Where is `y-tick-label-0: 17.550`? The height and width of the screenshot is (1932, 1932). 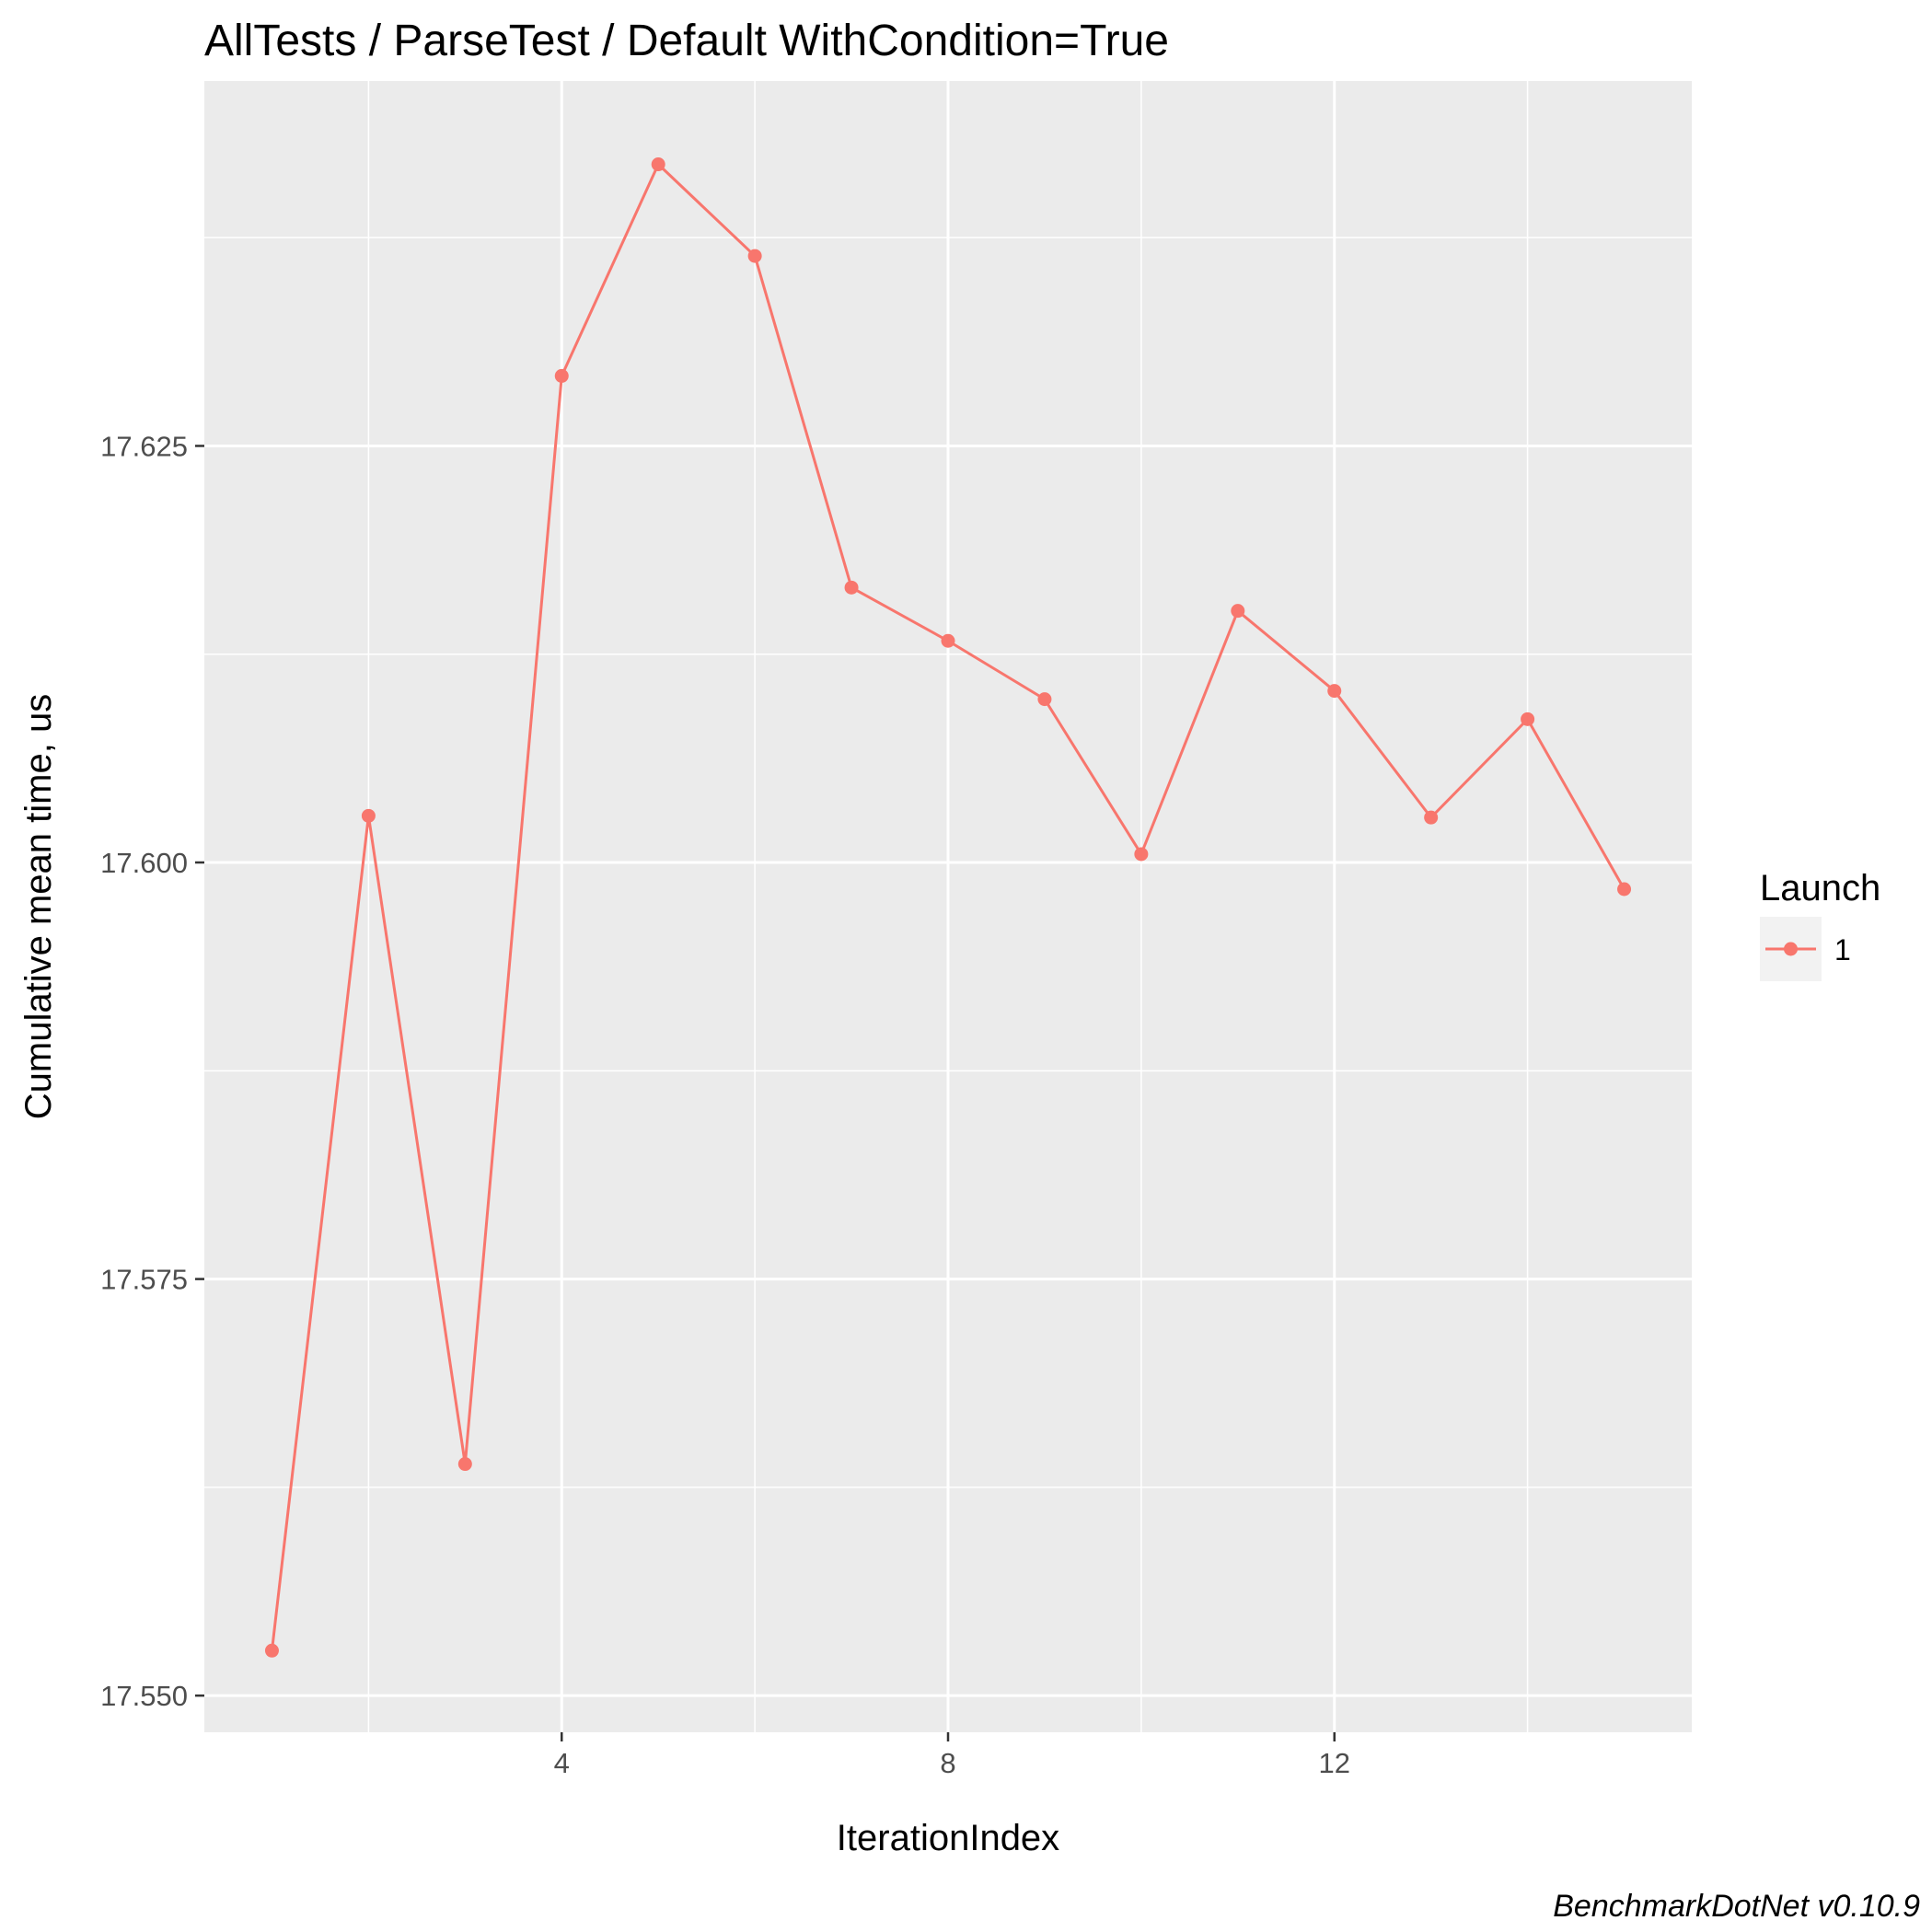
y-tick-label-0: 17.550 is located at coordinates (144, 1696).